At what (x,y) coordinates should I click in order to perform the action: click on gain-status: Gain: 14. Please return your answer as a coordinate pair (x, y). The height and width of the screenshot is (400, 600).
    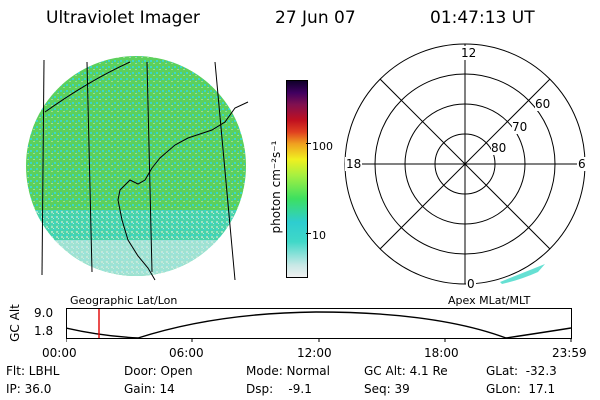
    Looking at the image, I should click on (149, 389).